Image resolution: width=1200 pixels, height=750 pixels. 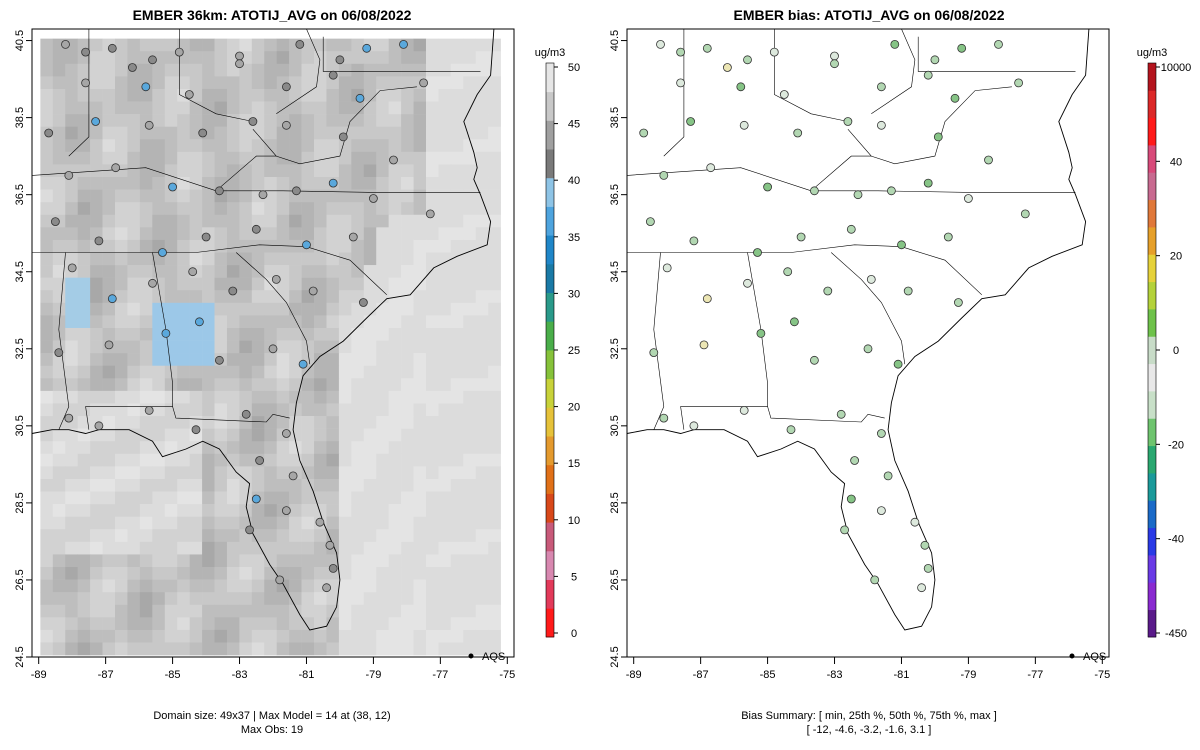 I want to click on right-colorbar-unit: ug/m3, so click(x=1152, y=53).